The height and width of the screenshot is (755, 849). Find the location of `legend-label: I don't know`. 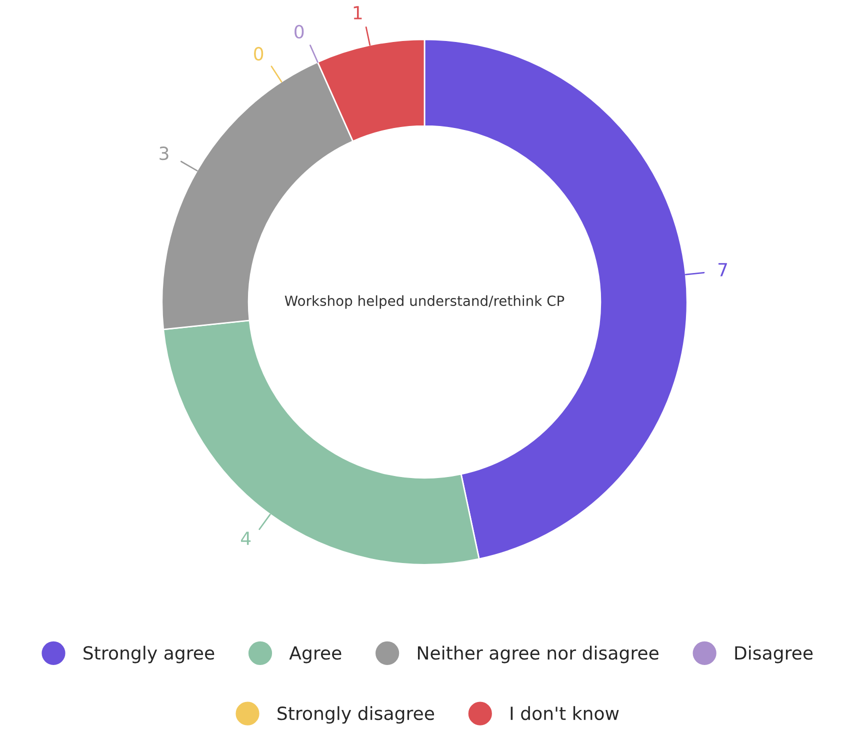

legend-label: I don't know is located at coordinates (564, 713).